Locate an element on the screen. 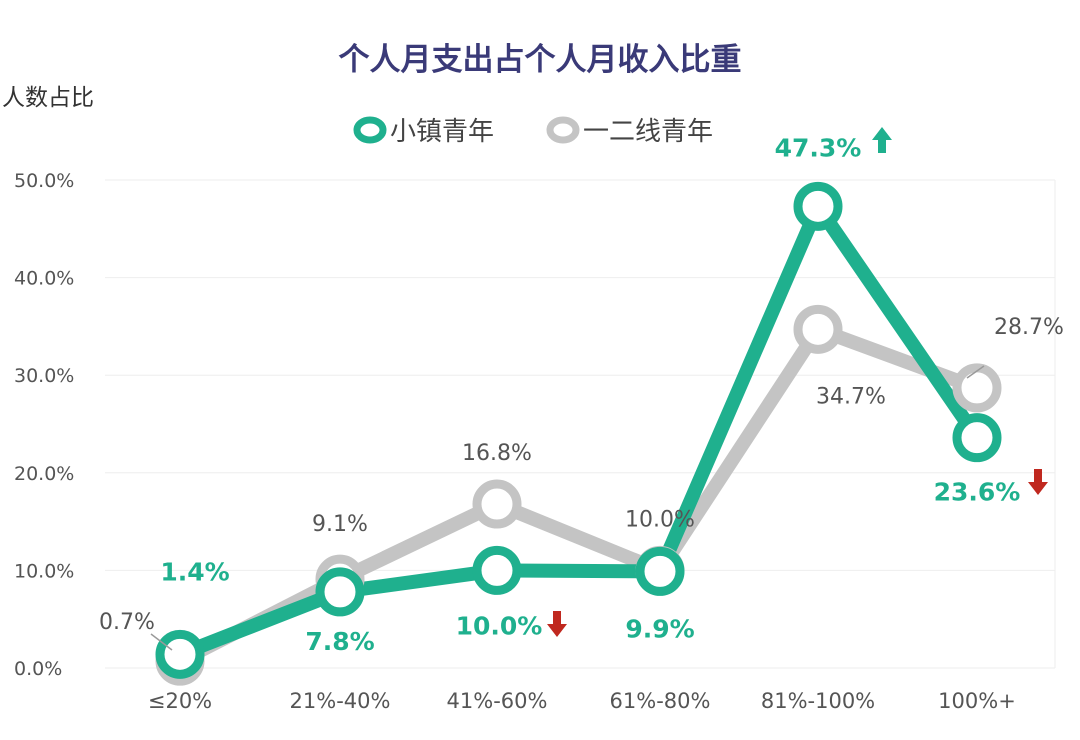 The width and height of the screenshot is (1080, 740). y-tick-labels: 0.0% 10.0% 20.0% 30.0% 40.0% 50.0% is located at coordinates (44, 425).